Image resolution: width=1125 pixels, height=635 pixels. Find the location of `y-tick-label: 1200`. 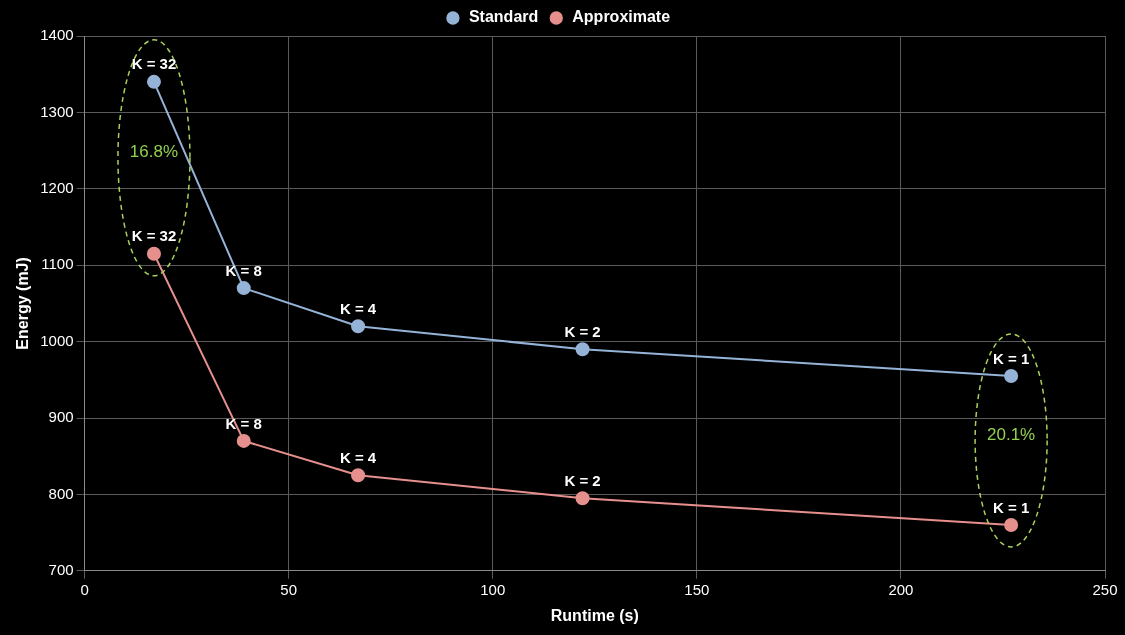

y-tick-label: 1200 is located at coordinates (57, 187).